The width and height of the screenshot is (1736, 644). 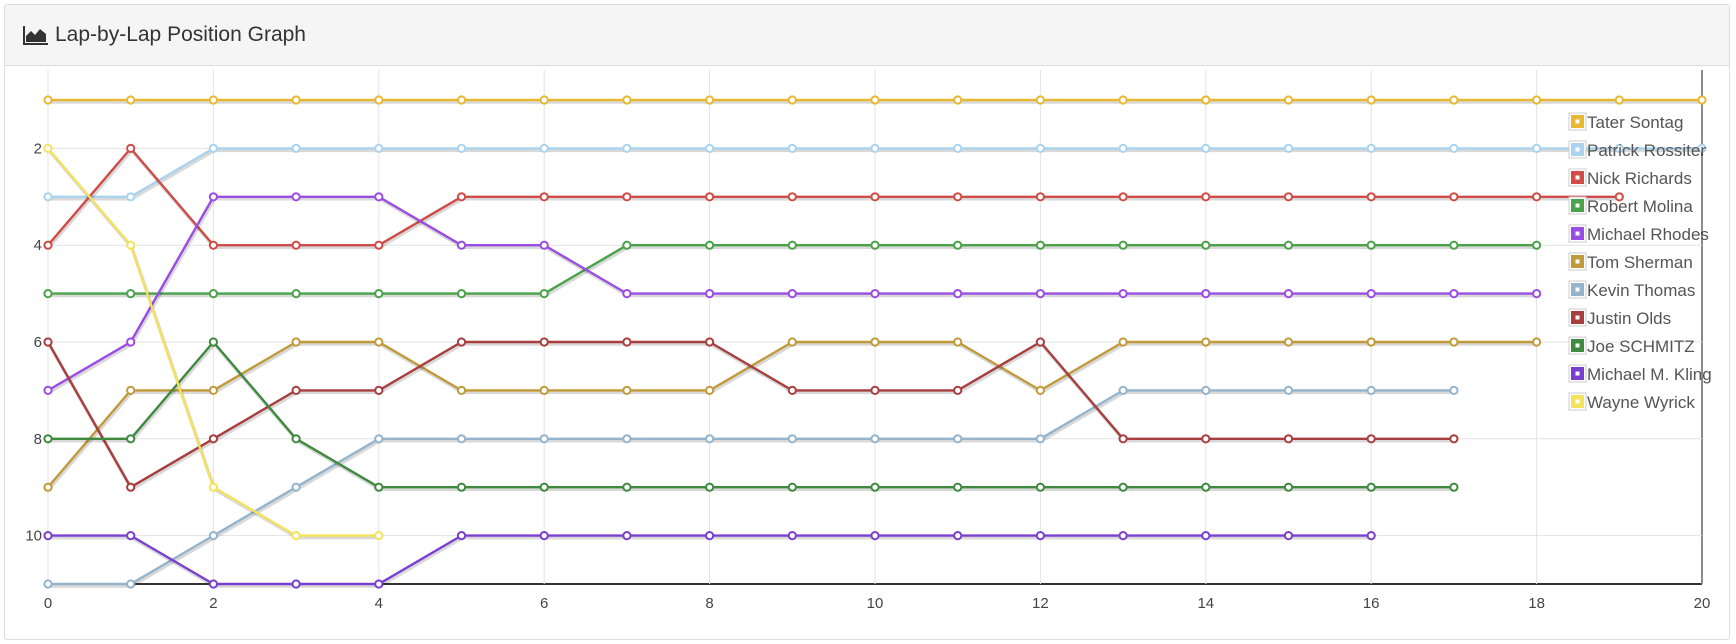 What do you see at coordinates (1640, 262) in the screenshot?
I see `legend-label: Tom Sherman` at bounding box center [1640, 262].